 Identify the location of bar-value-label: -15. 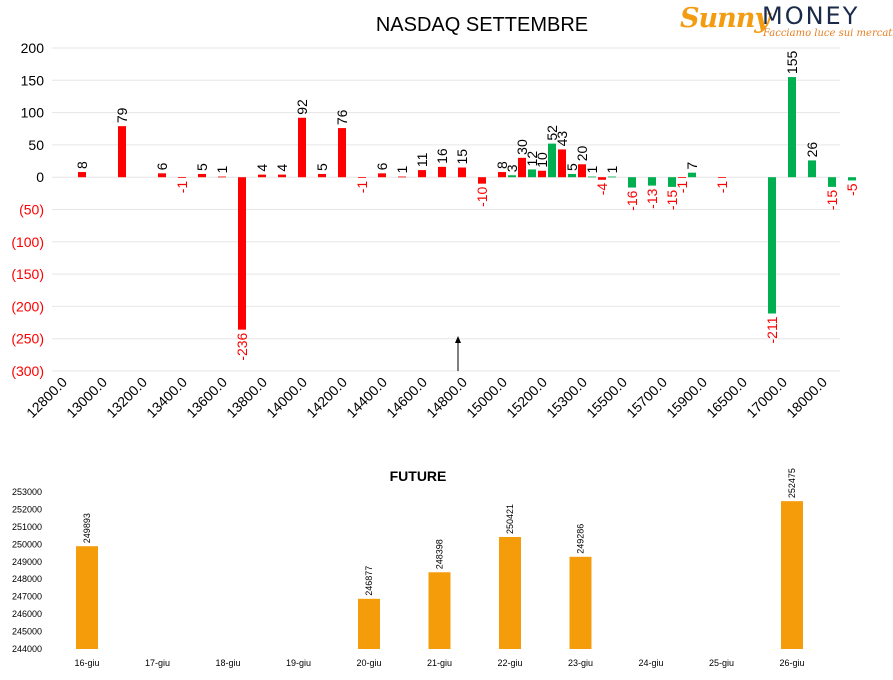
(832, 200).